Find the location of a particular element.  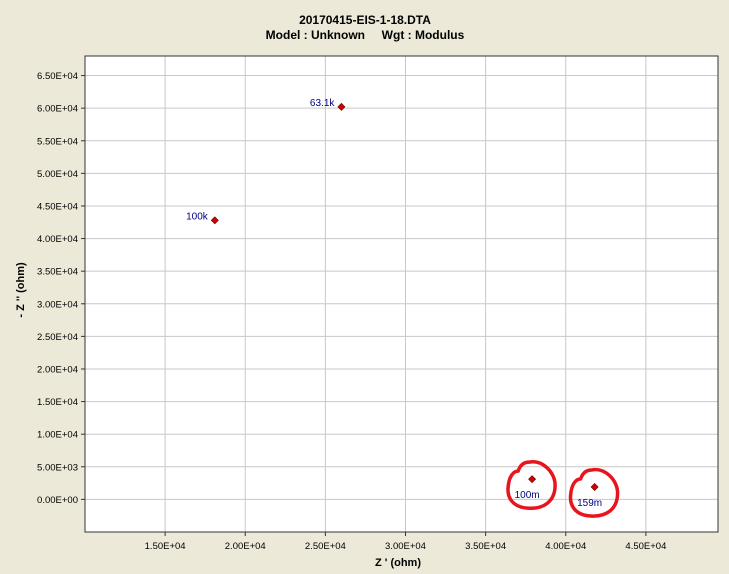

chart-subtitle: Model : Unknown Wgt : Modulus is located at coordinates (365, 35).